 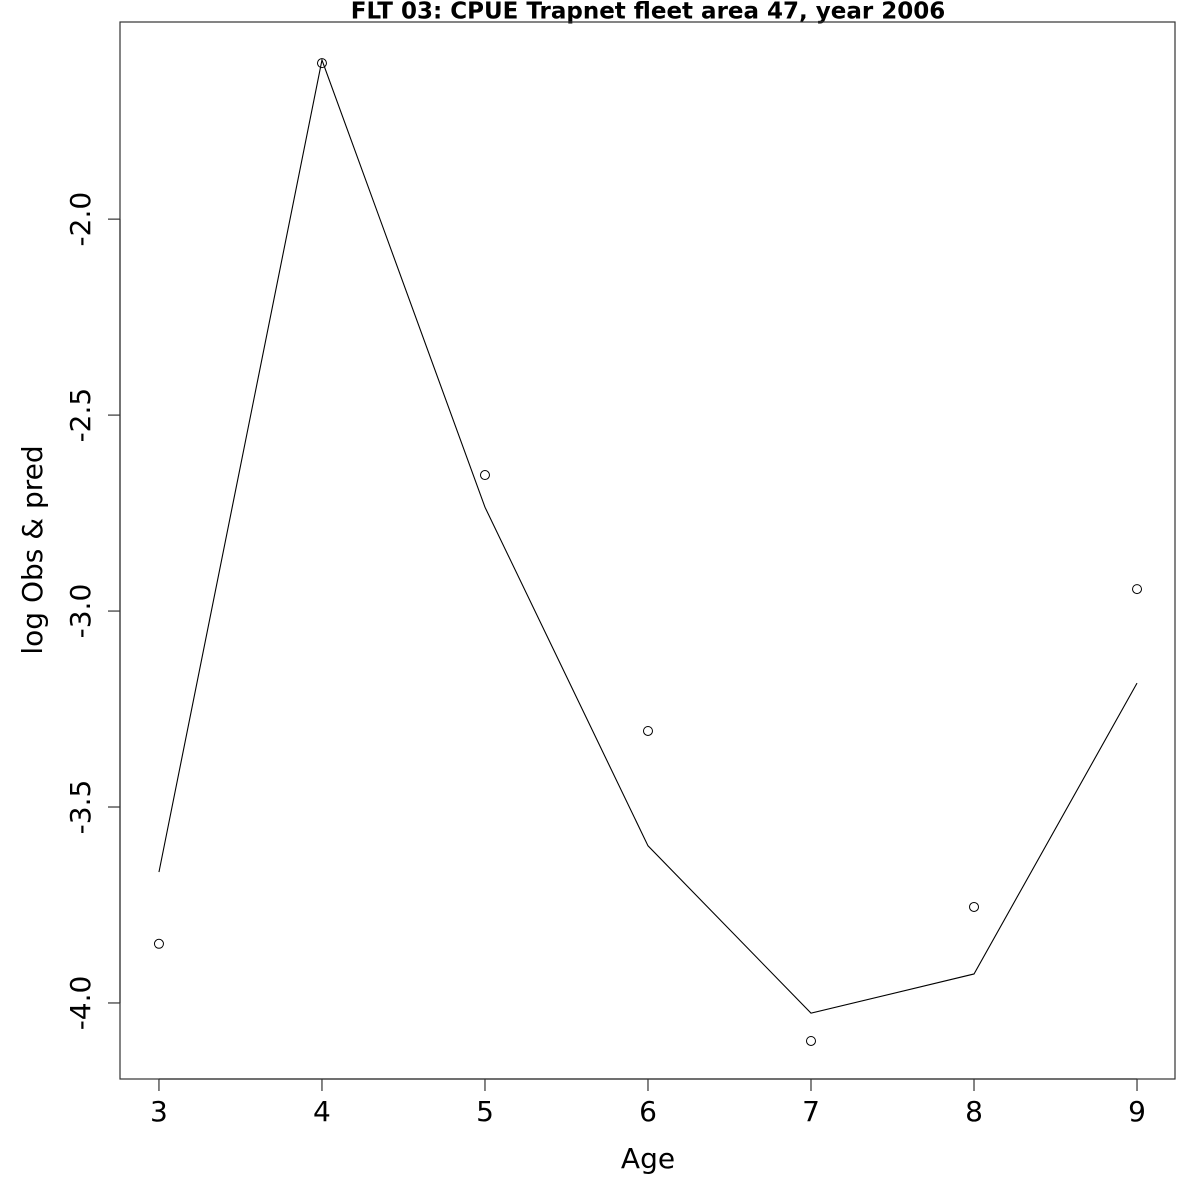 I want to click on y-tick-label: -2.0, so click(x=80, y=219).